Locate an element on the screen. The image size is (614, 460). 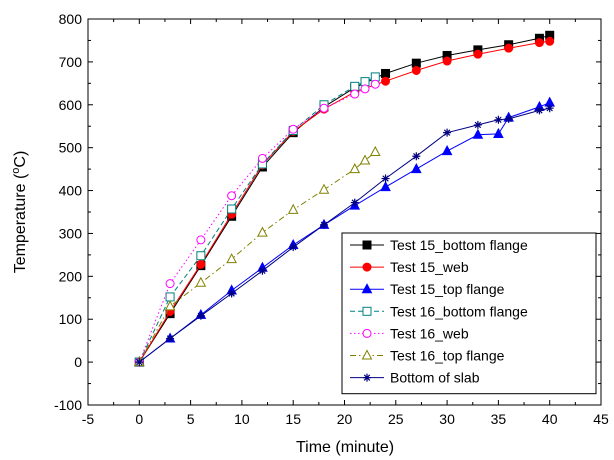
legend-entry: Test 15_top flange is located at coordinates (427, 289).